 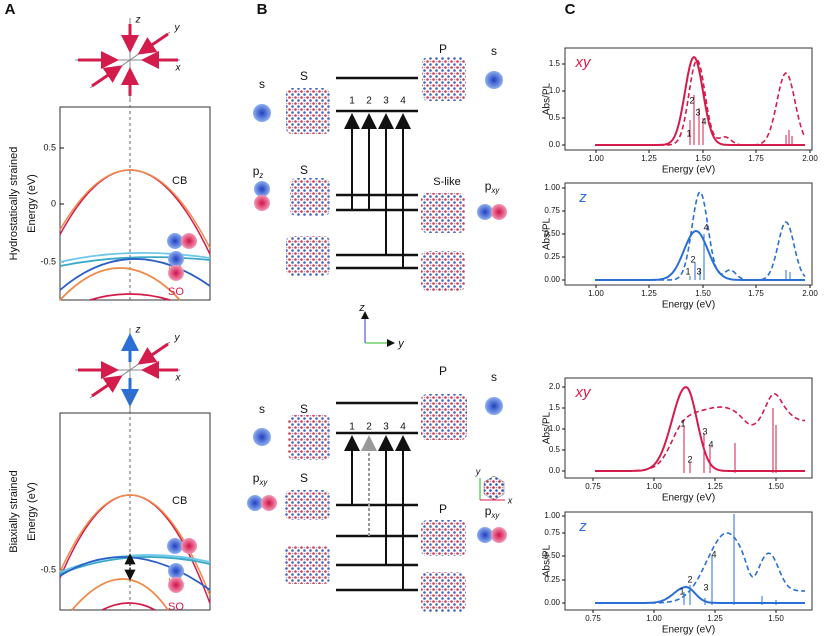 I want to click on y-tick-label: -0.5, so click(x=48, y=261).